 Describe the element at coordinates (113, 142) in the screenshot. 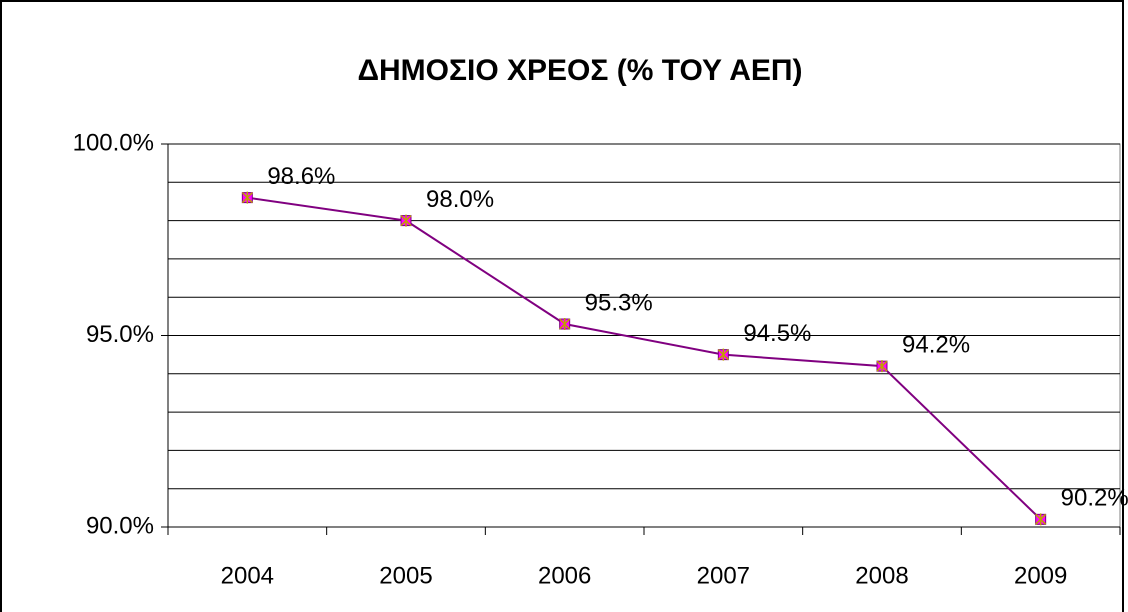

I see `y-tick-label: 100.0%` at that location.